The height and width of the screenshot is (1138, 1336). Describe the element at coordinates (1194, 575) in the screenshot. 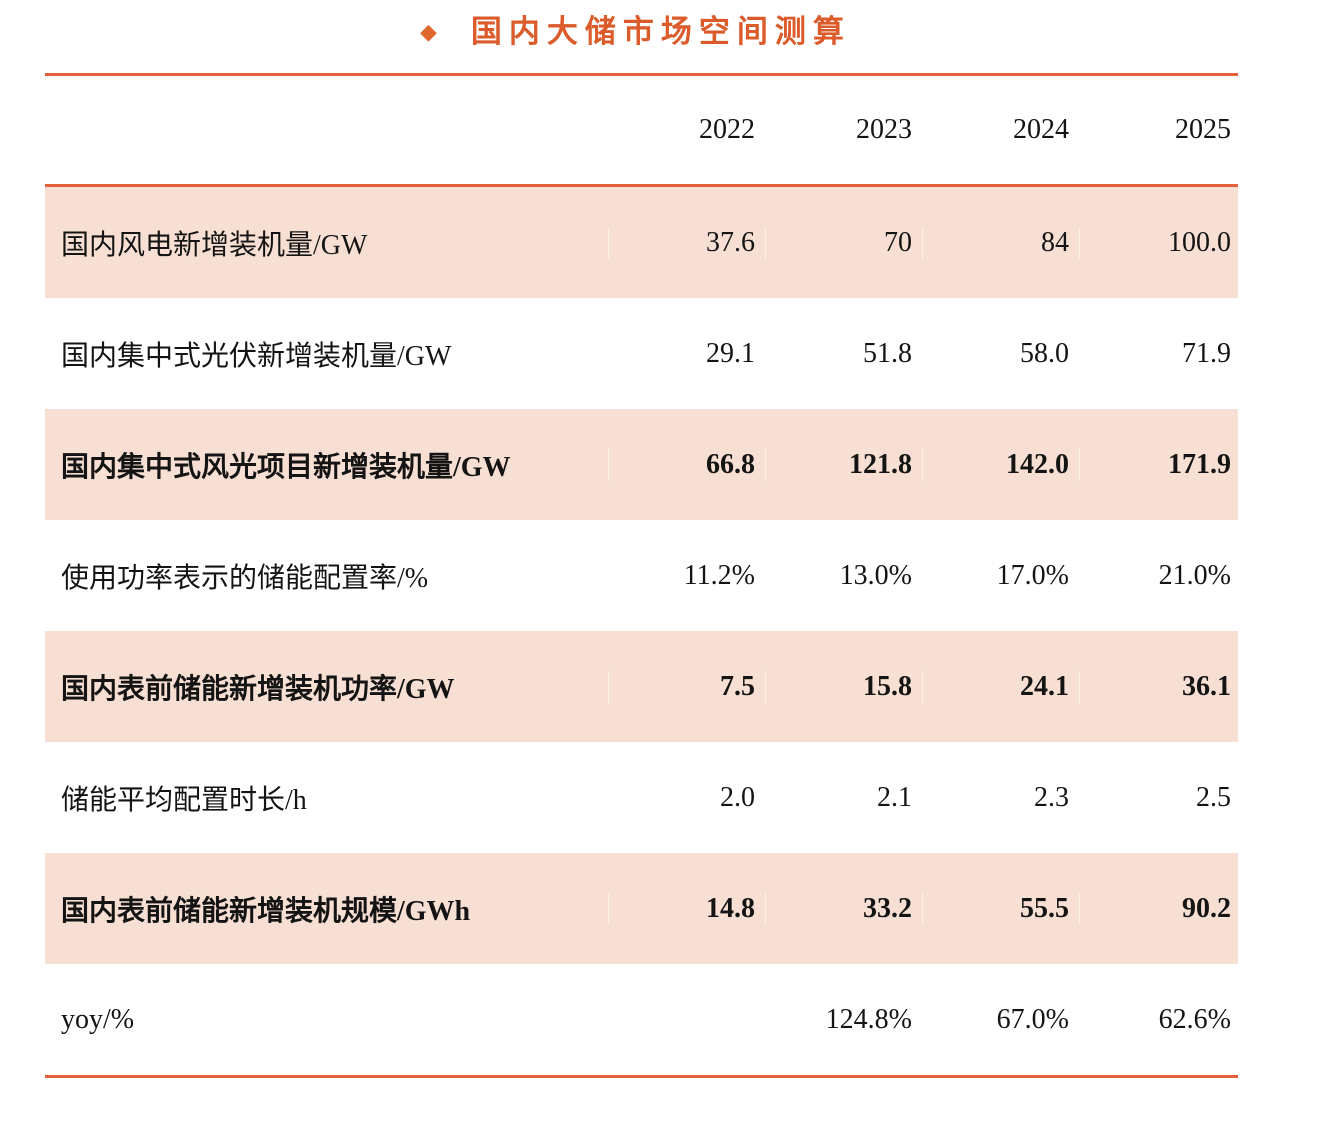

I see `cell-value: 21.0%` at that location.